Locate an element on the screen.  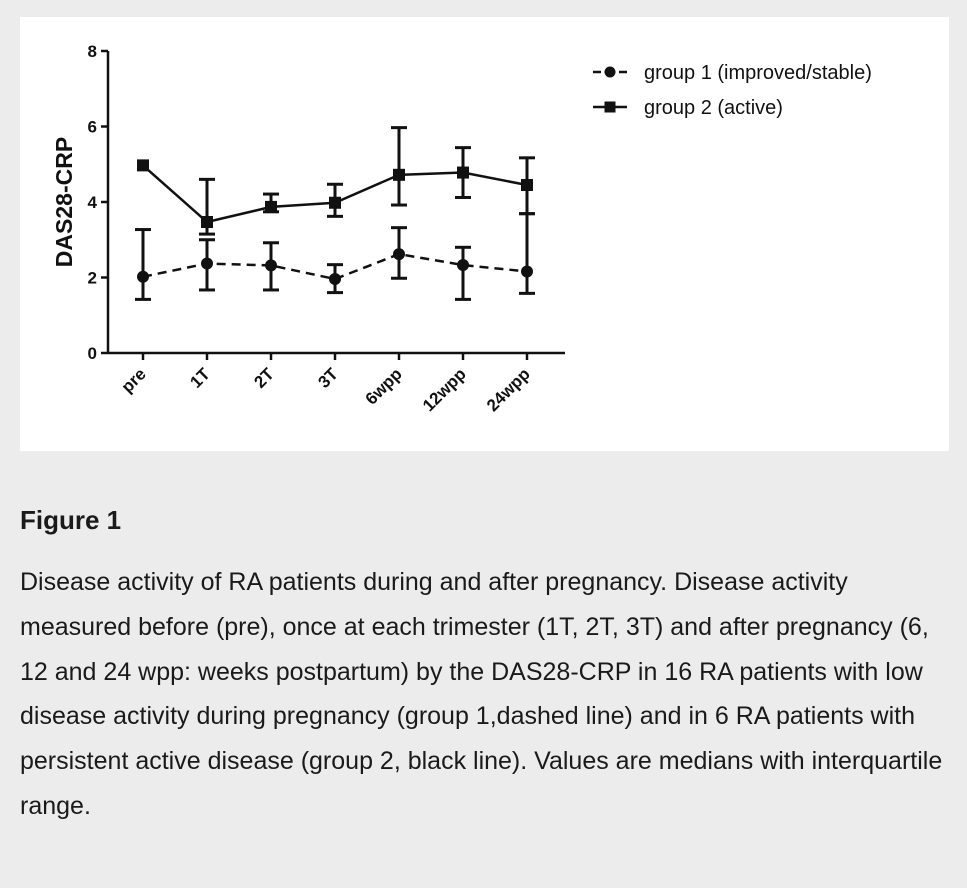
legend-group1-label: group 1 (improved/stable) is located at coordinates (758, 73).